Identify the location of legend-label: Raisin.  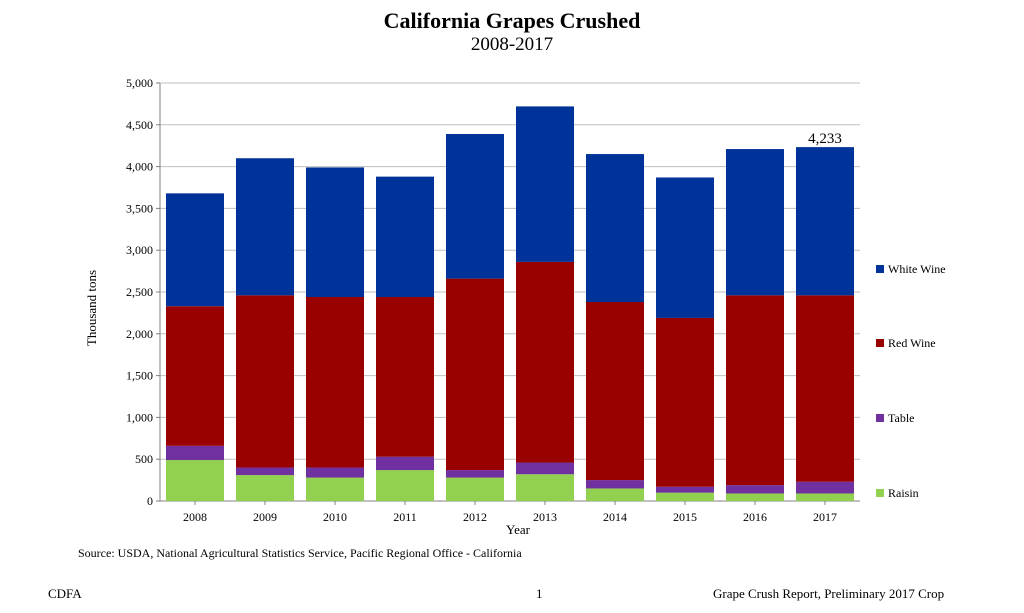
(903, 493).